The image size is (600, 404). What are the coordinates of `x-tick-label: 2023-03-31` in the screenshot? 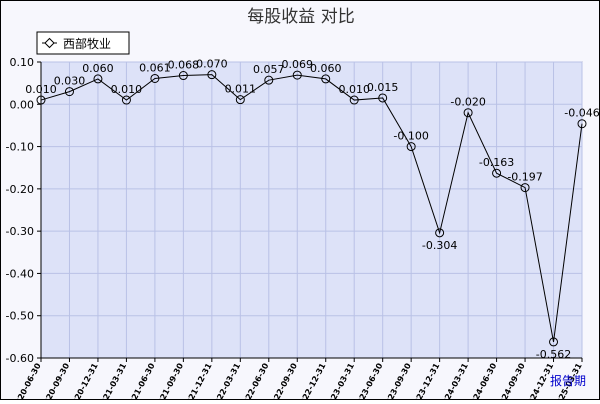 It's located at (340, 380).